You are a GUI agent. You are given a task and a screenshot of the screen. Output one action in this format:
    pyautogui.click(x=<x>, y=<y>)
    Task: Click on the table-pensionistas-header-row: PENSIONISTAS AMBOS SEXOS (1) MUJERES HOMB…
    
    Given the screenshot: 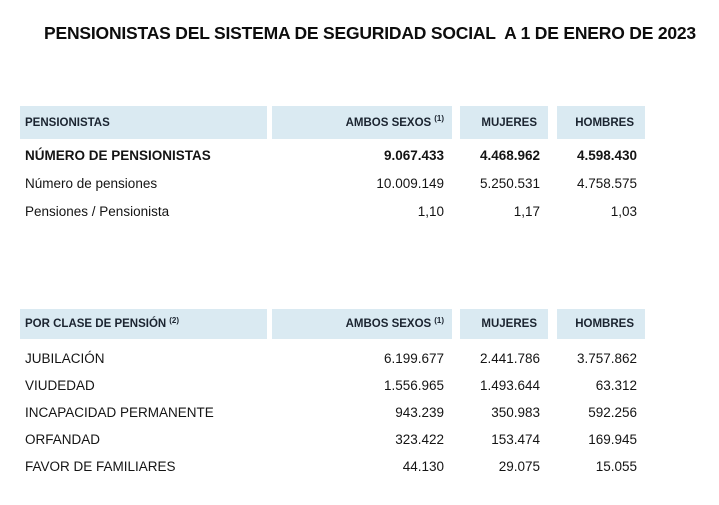 What is the action you would take?
    pyautogui.click(x=332, y=122)
    